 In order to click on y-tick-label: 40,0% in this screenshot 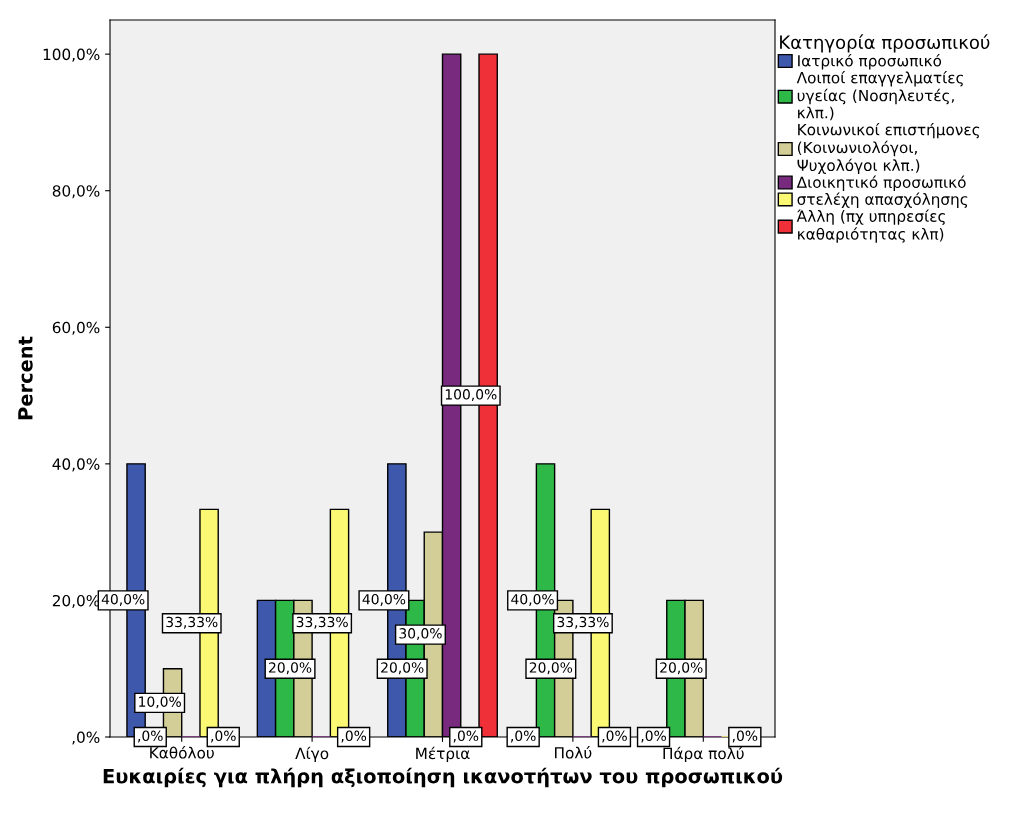, I will do `click(76, 465)`.